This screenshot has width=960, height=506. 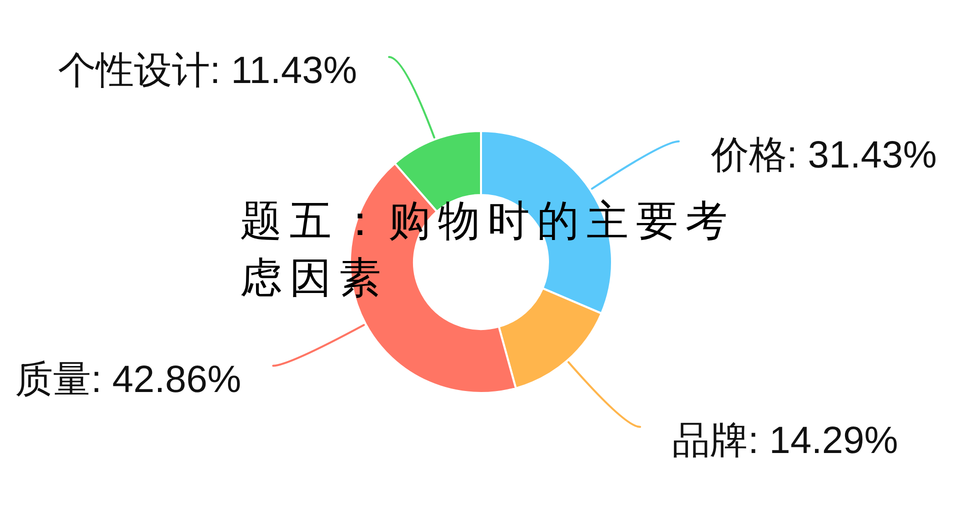 I want to click on slice-label: 品牌: 14.29%, so click(x=785, y=441).